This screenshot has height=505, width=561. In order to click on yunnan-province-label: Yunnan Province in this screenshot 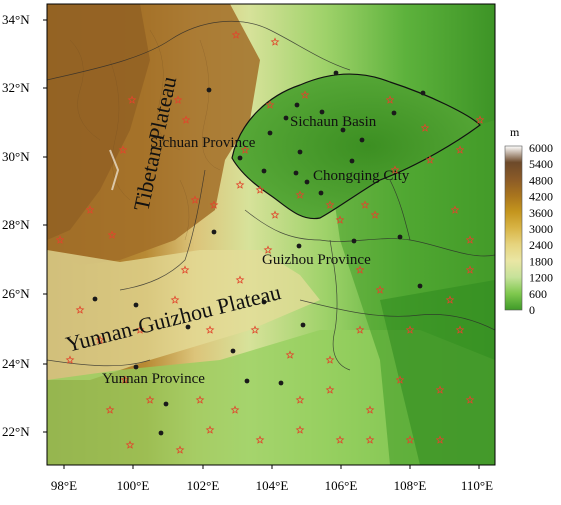, I will do `click(153, 379)`.